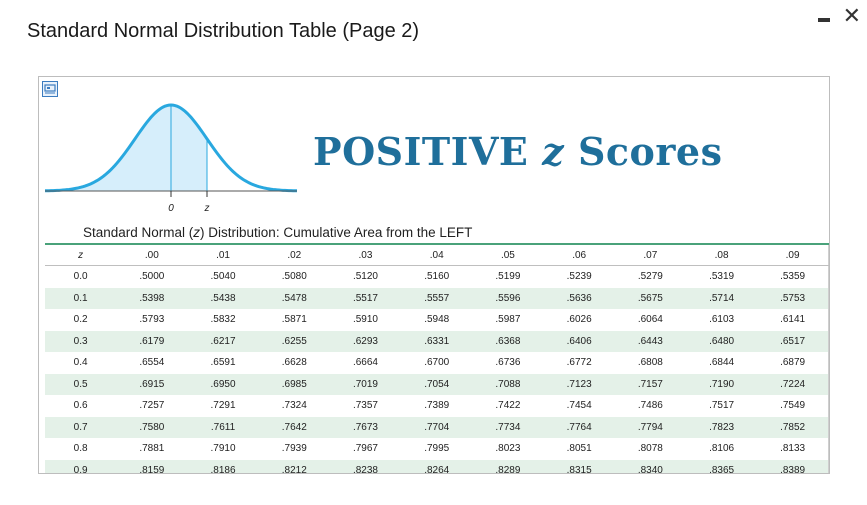 The height and width of the screenshot is (505, 867). I want to click on table-cell: .6217, so click(223, 341).